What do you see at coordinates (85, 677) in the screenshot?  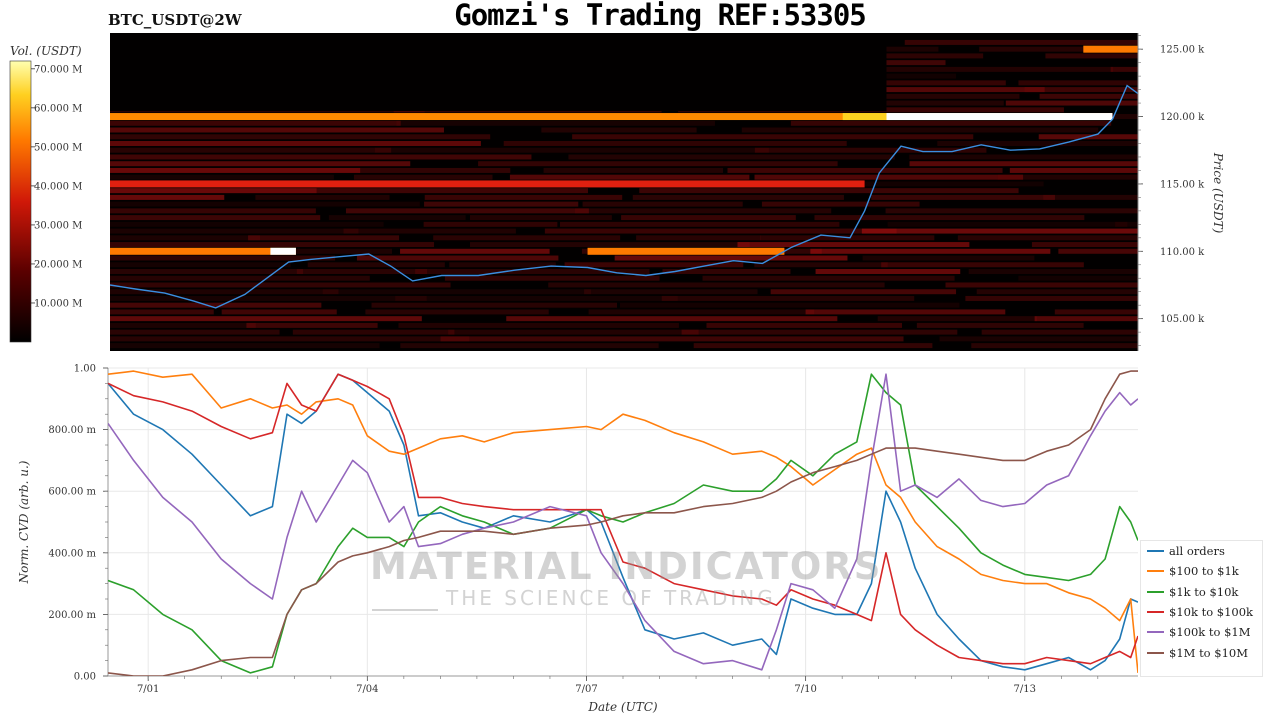 I see `cvd-y-tick-label: 0.00` at bounding box center [85, 677].